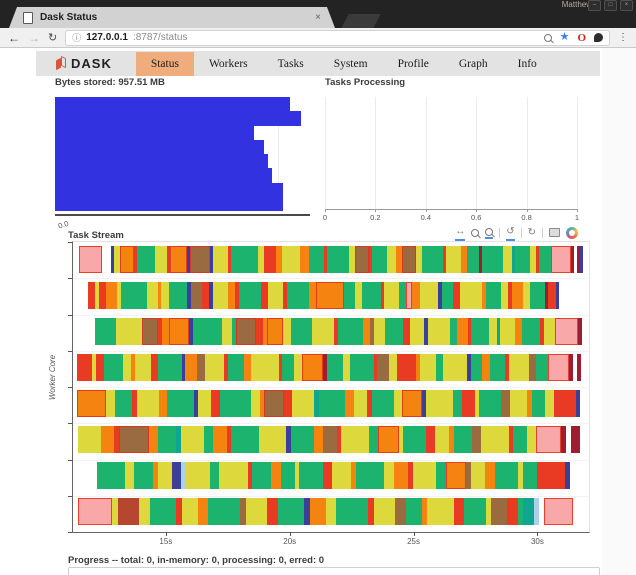 Image resolution: width=636 pixels, height=575 pixels. I want to click on url-field: ⓘ 127.0.0.1 :8787/status ★ O, so click(337, 37).